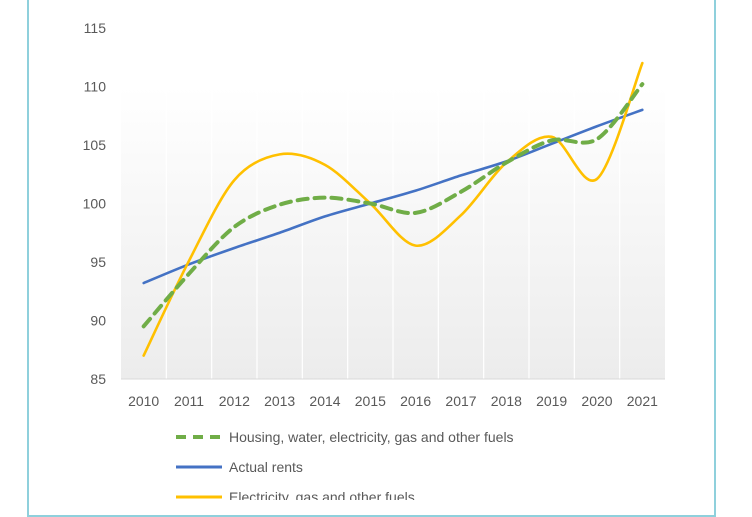 This screenshot has height=517, width=752. Describe the element at coordinates (322, 494) in the screenshot. I see `legend-label: Electricity, gas and other fuels` at that location.